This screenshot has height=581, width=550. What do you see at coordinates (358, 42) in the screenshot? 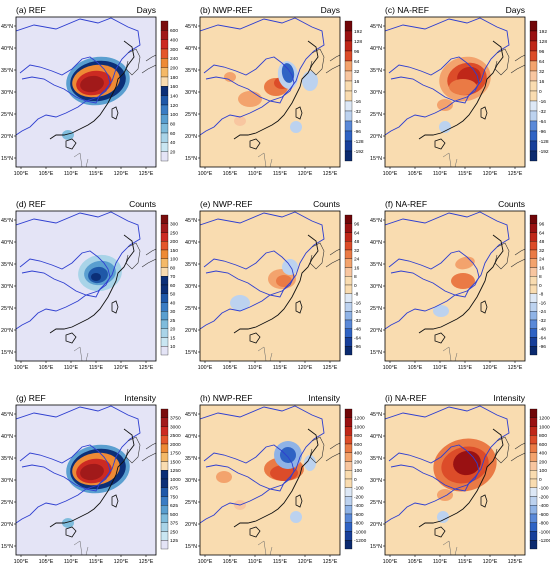
I see `colorbar-tick-label: 128` at bounding box center [358, 42].